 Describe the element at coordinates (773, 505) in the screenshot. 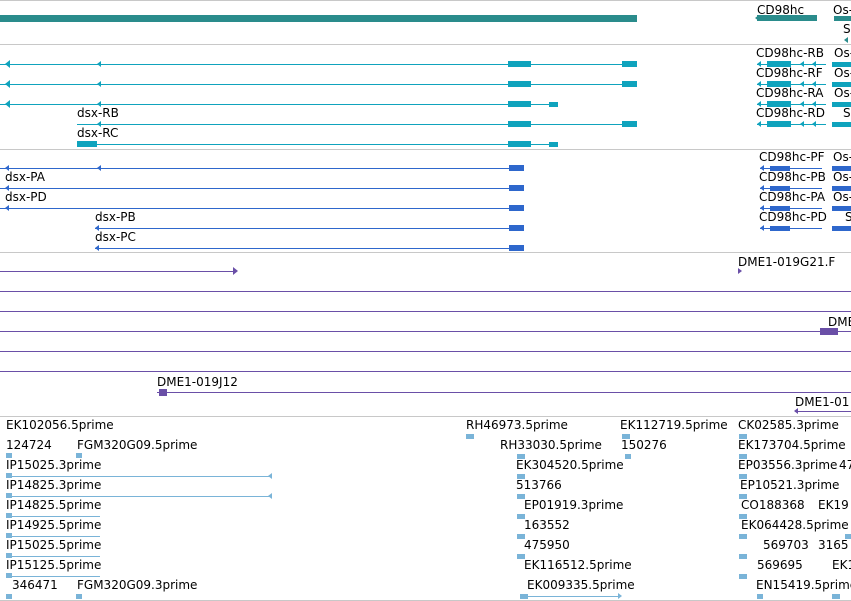

I see `est-label: CO188368` at that location.